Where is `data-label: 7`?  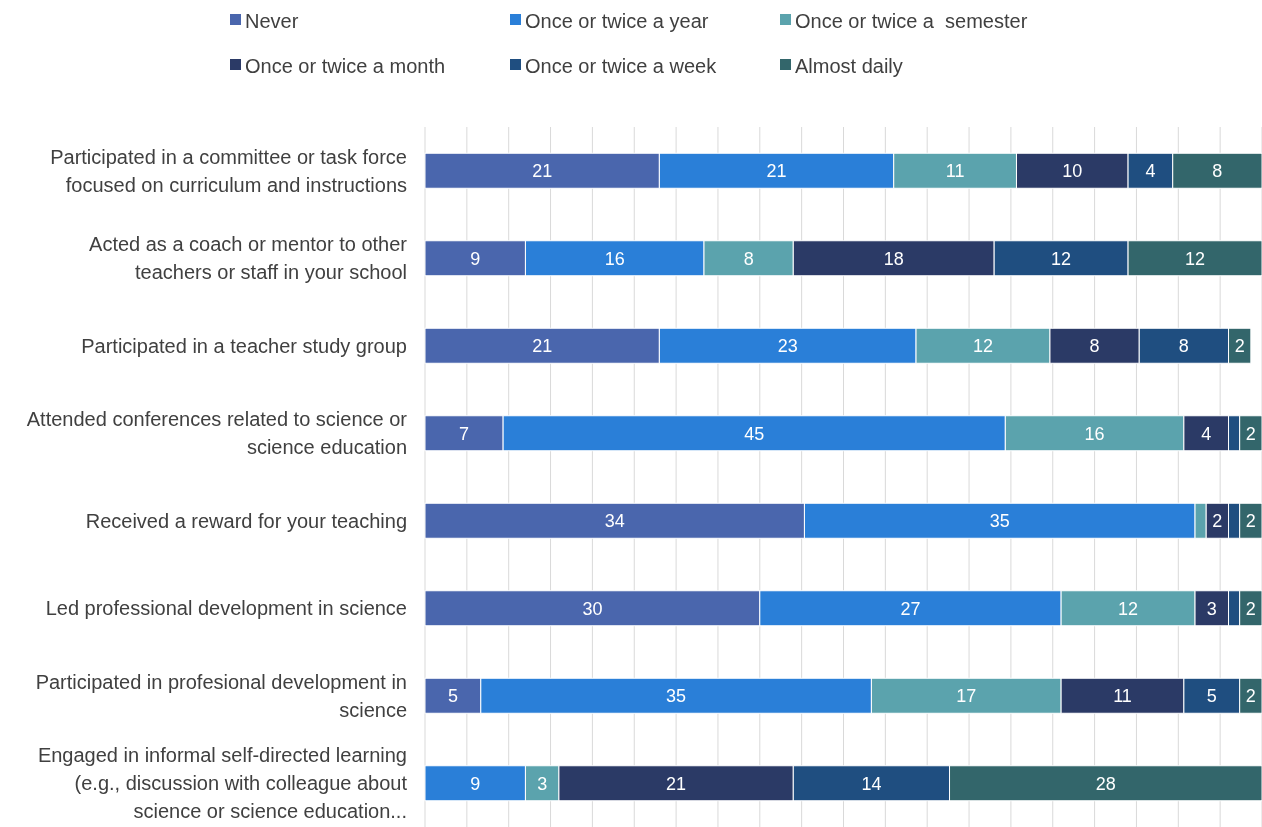
data-label: 7 is located at coordinates (464, 433).